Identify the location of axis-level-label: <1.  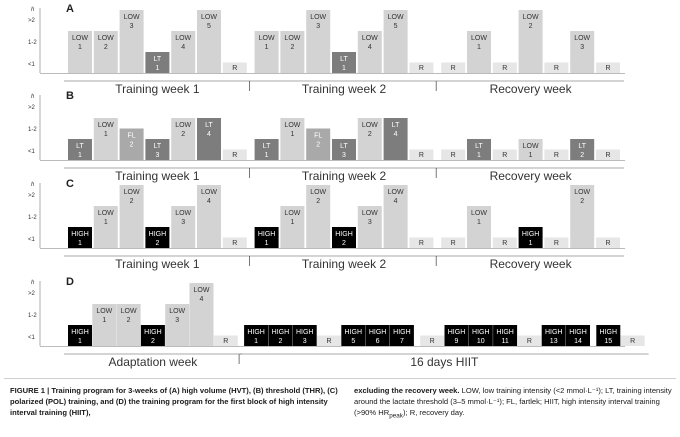
(32, 65).